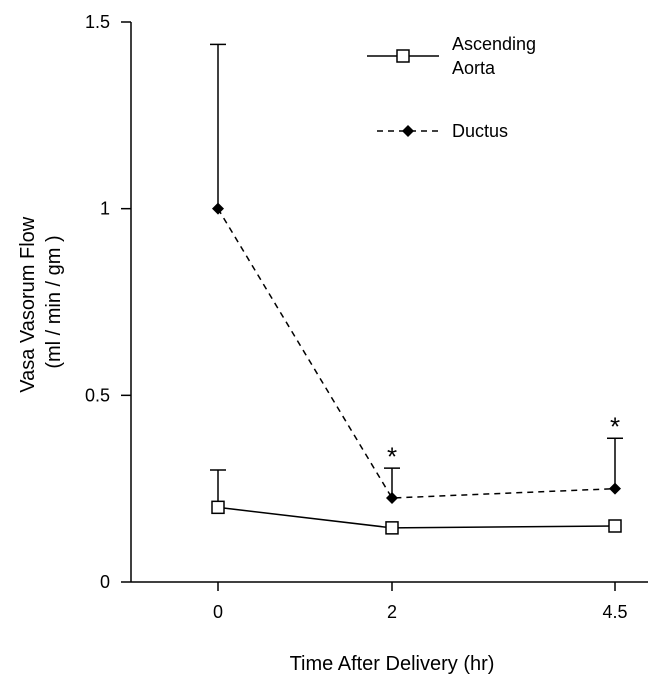 The height and width of the screenshot is (679, 655). I want to click on legend-label-ductus: Ductus, so click(480, 131).